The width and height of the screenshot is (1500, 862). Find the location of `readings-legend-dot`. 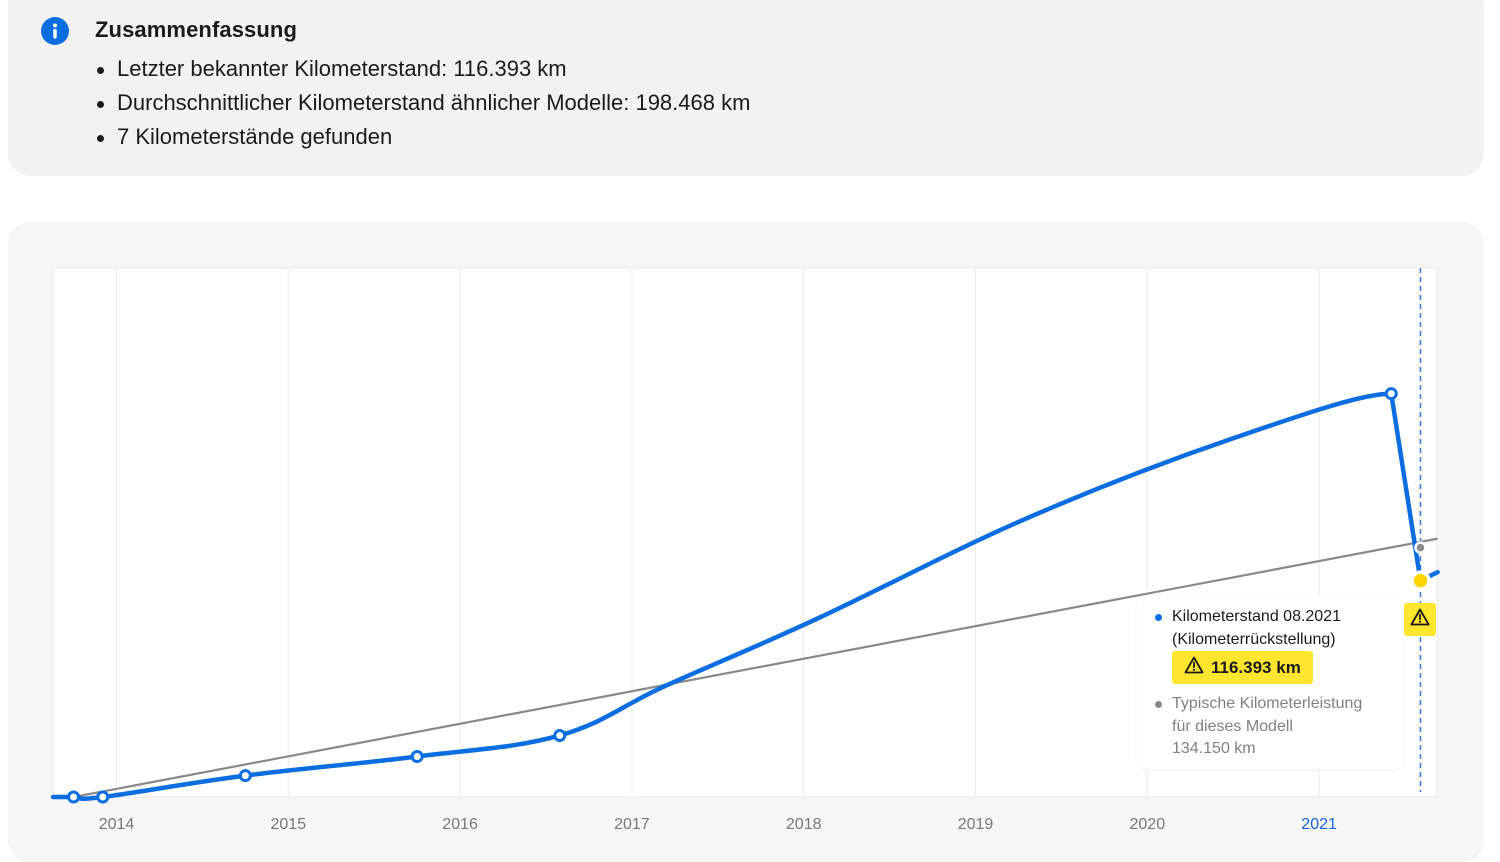

readings-legend-dot is located at coordinates (1158, 617).